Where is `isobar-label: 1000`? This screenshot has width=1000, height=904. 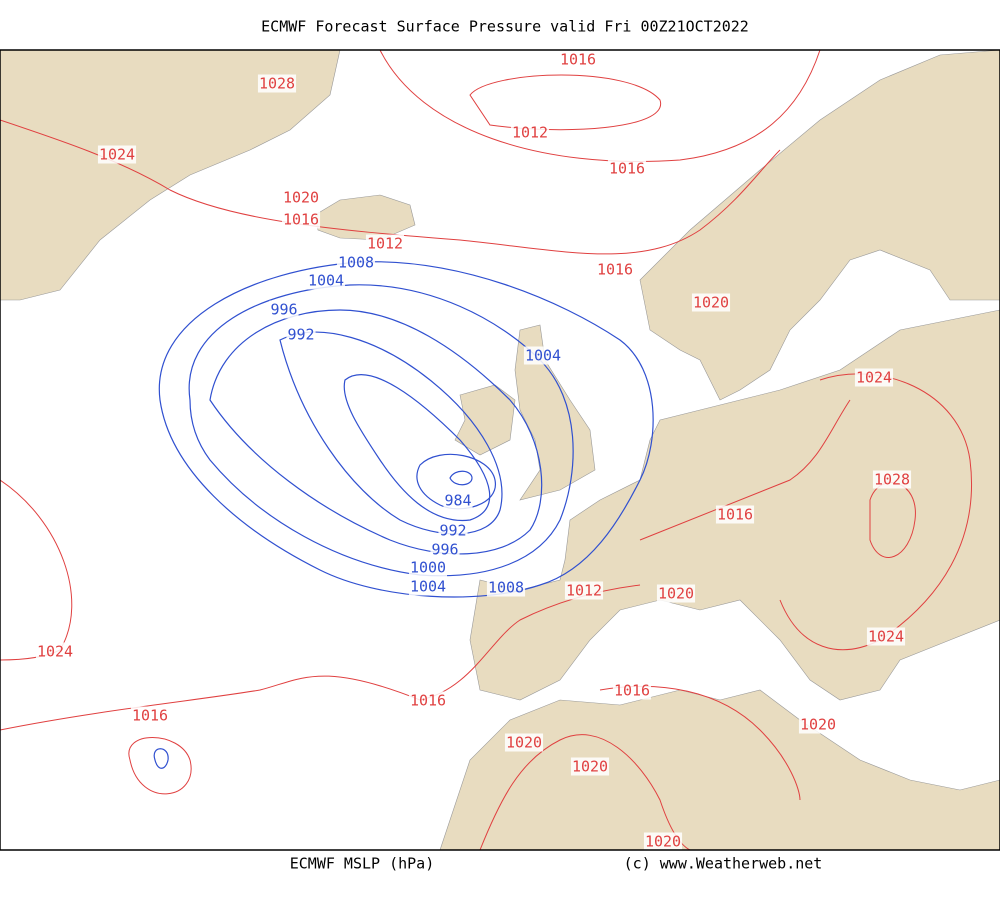 isobar-label: 1000 is located at coordinates (428, 568).